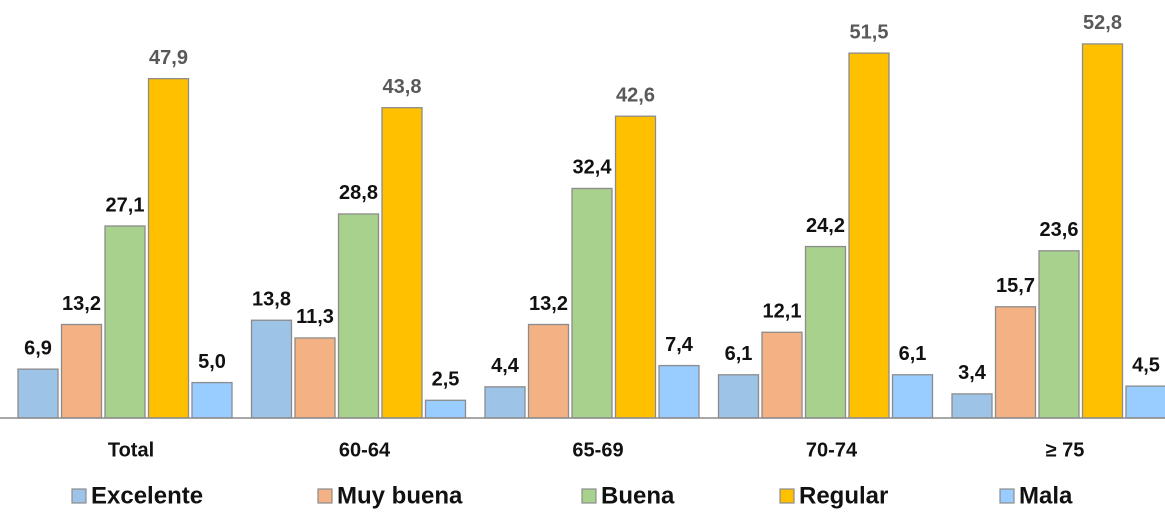 The image size is (1165, 529). What do you see at coordinates (212, 362) in the screenshot?
I see `data-label: 5,0` at bounding box center [212, 362].